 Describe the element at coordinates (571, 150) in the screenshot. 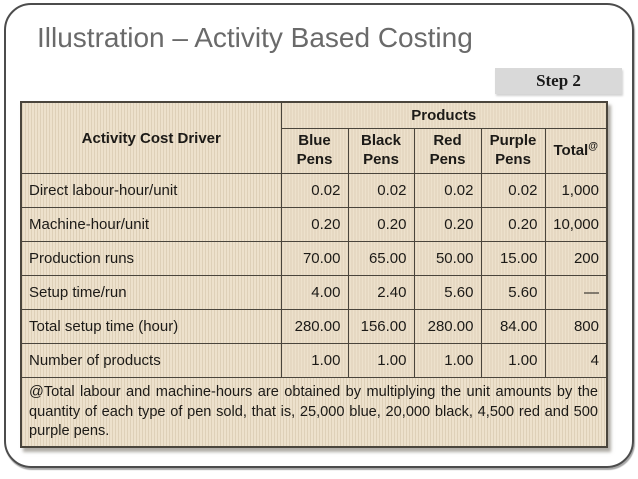

I see `total-label: Total` at that location.